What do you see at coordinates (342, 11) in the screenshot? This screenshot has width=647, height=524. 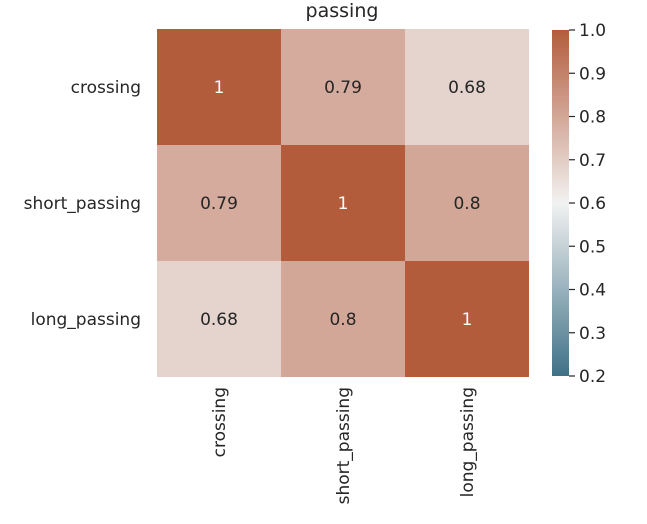 I see `chart-title: passing` at bounding box center [342, 11].